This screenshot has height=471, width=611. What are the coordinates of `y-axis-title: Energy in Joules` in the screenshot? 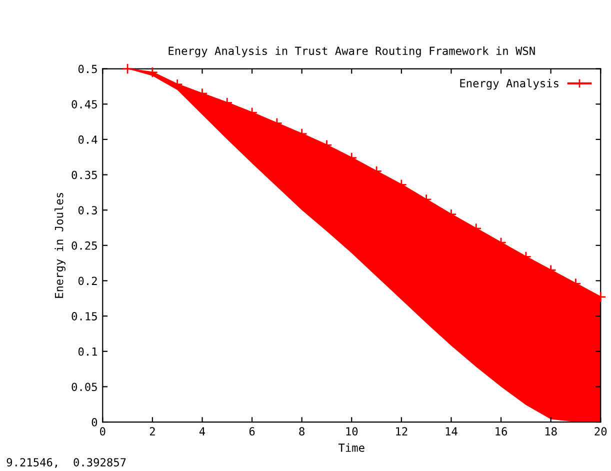 It's located at (60, 245).